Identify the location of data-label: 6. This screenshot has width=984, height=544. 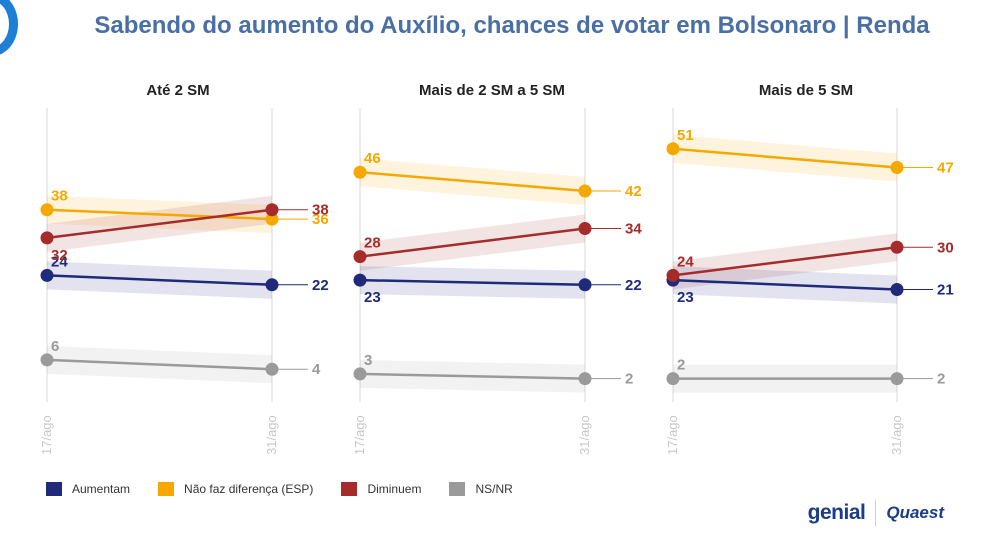
(55, 346).